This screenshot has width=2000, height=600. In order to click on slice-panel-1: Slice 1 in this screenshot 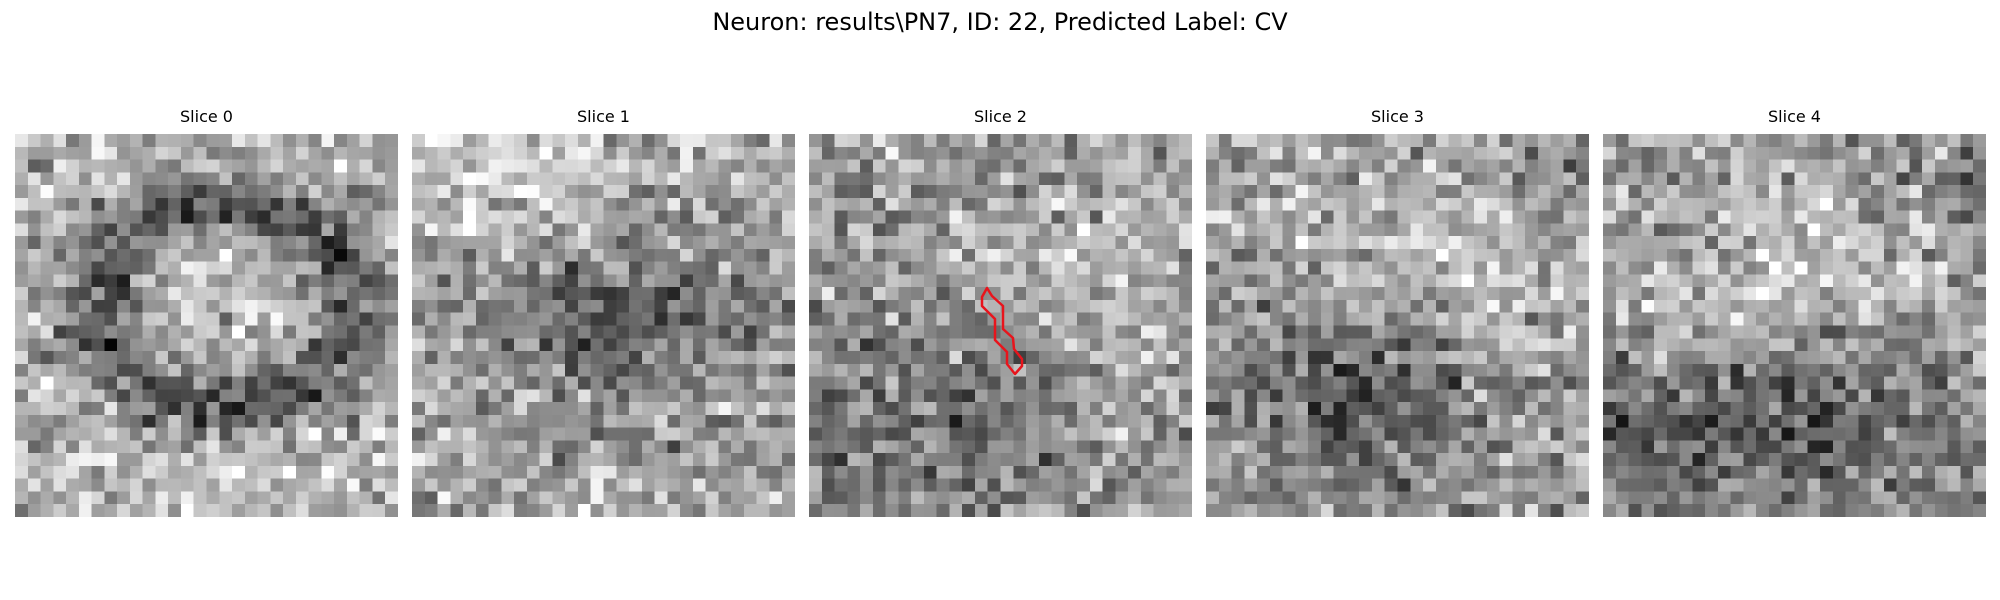, I will do `click(603, 312)`.